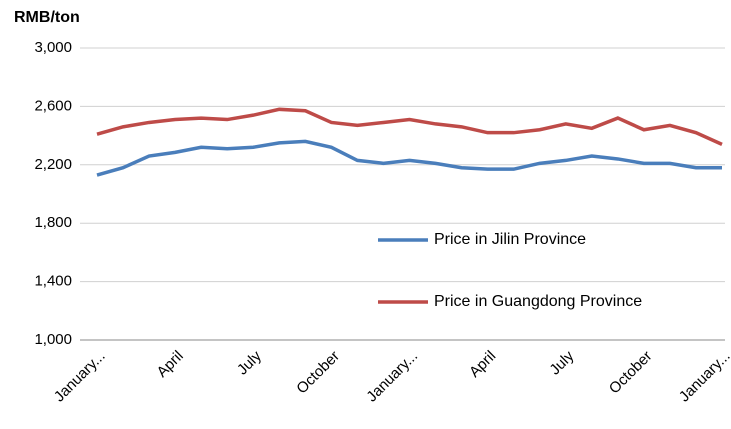  Describe the element at coordinates (53, 47) in the screenshot. I see `y-tick-label: 3,000` at that location.